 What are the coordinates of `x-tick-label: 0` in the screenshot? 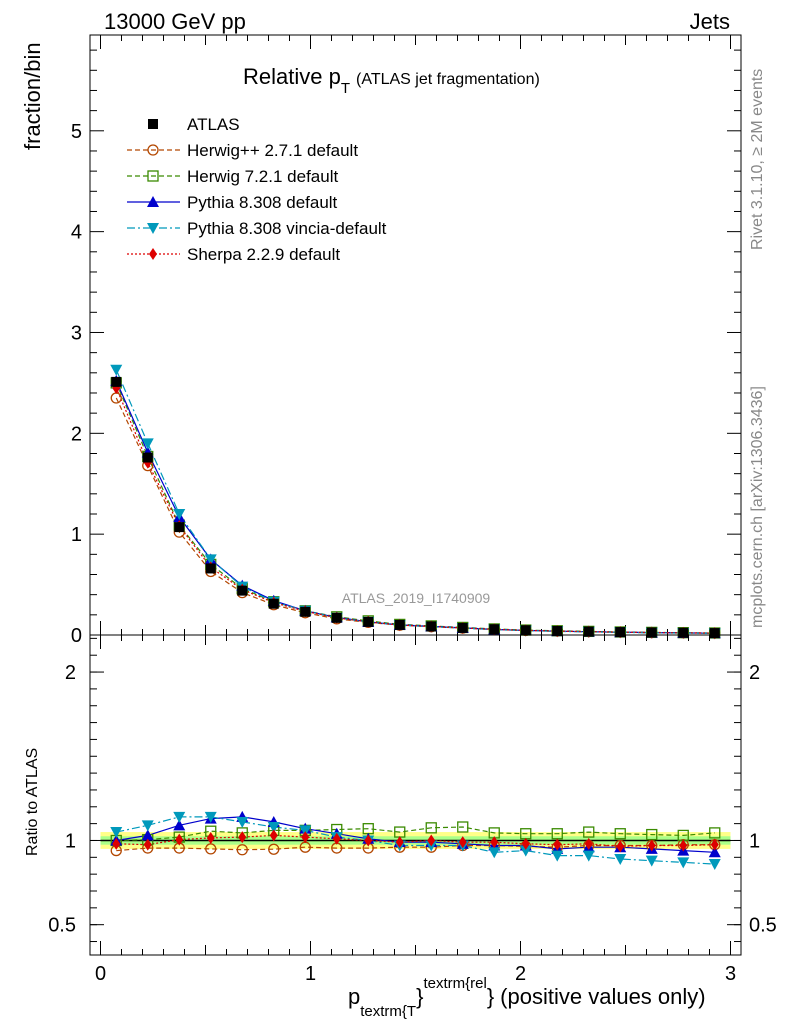 It's located at (100, 974).